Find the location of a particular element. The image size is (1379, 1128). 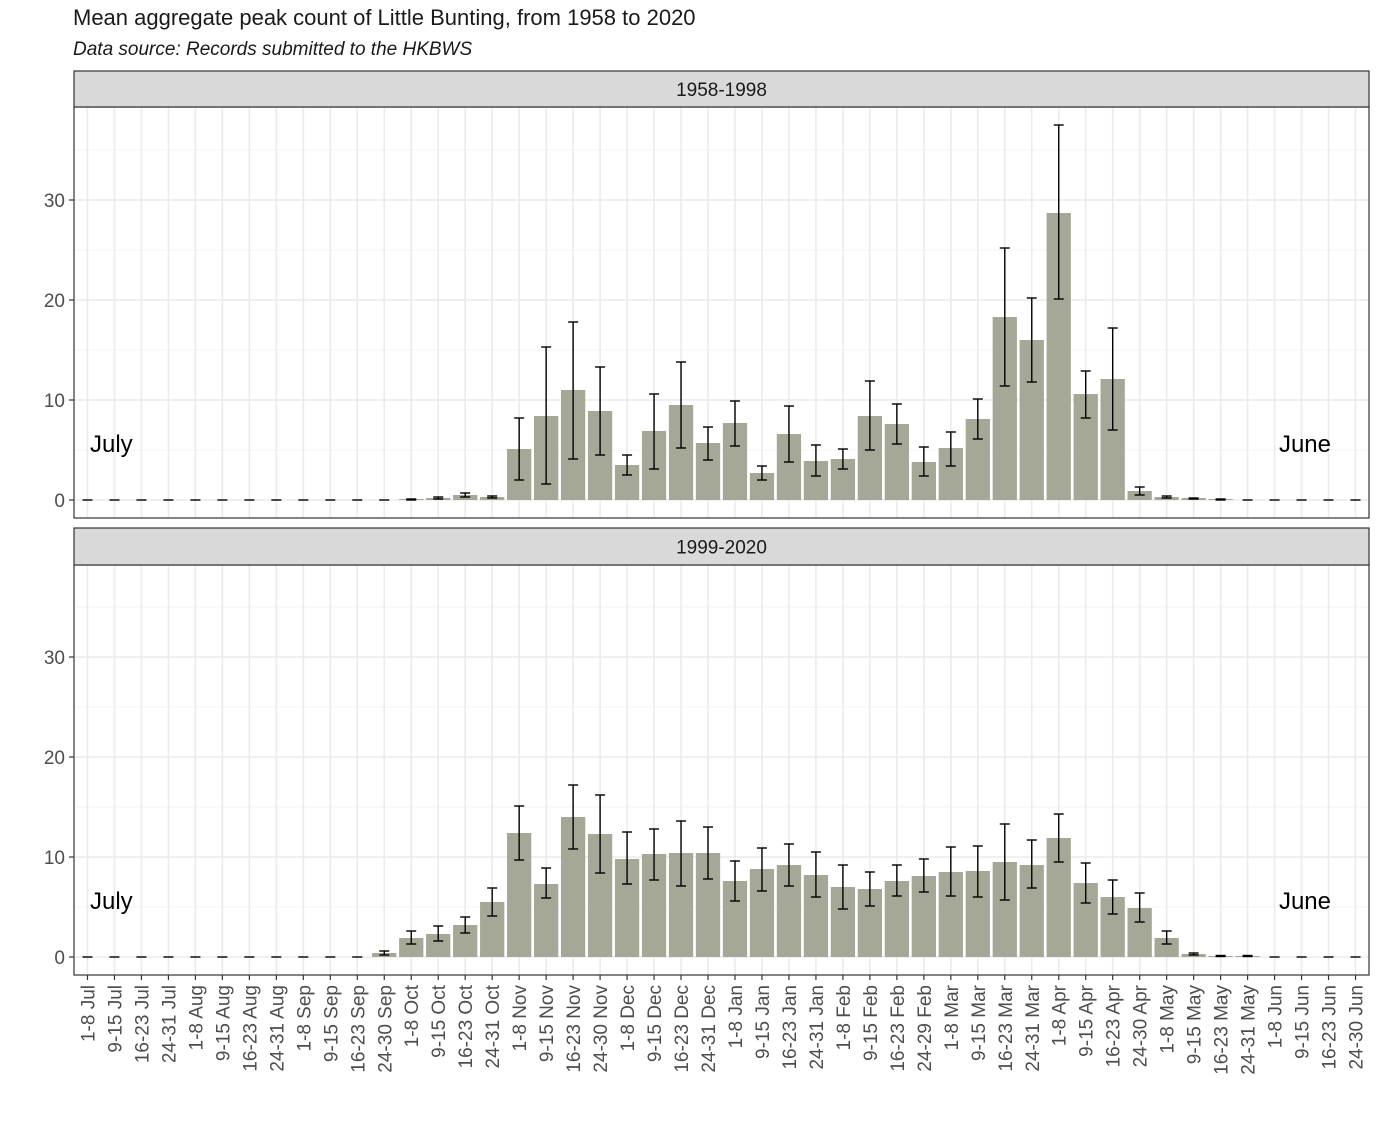

x-tick-label: 16-23 Dec is located at coordinates (682, 1029).